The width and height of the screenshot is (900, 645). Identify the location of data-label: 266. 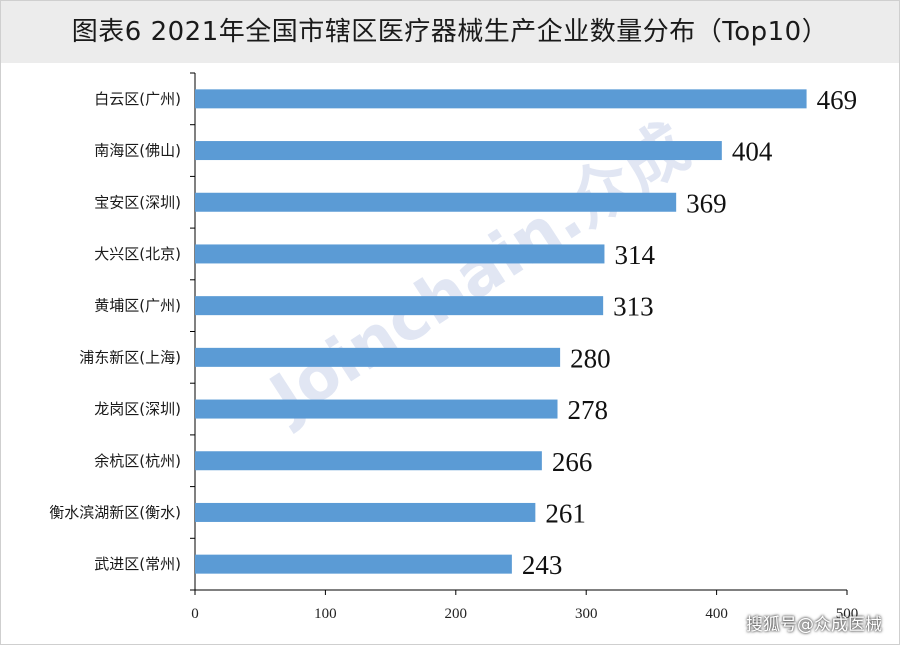
(572, 462).